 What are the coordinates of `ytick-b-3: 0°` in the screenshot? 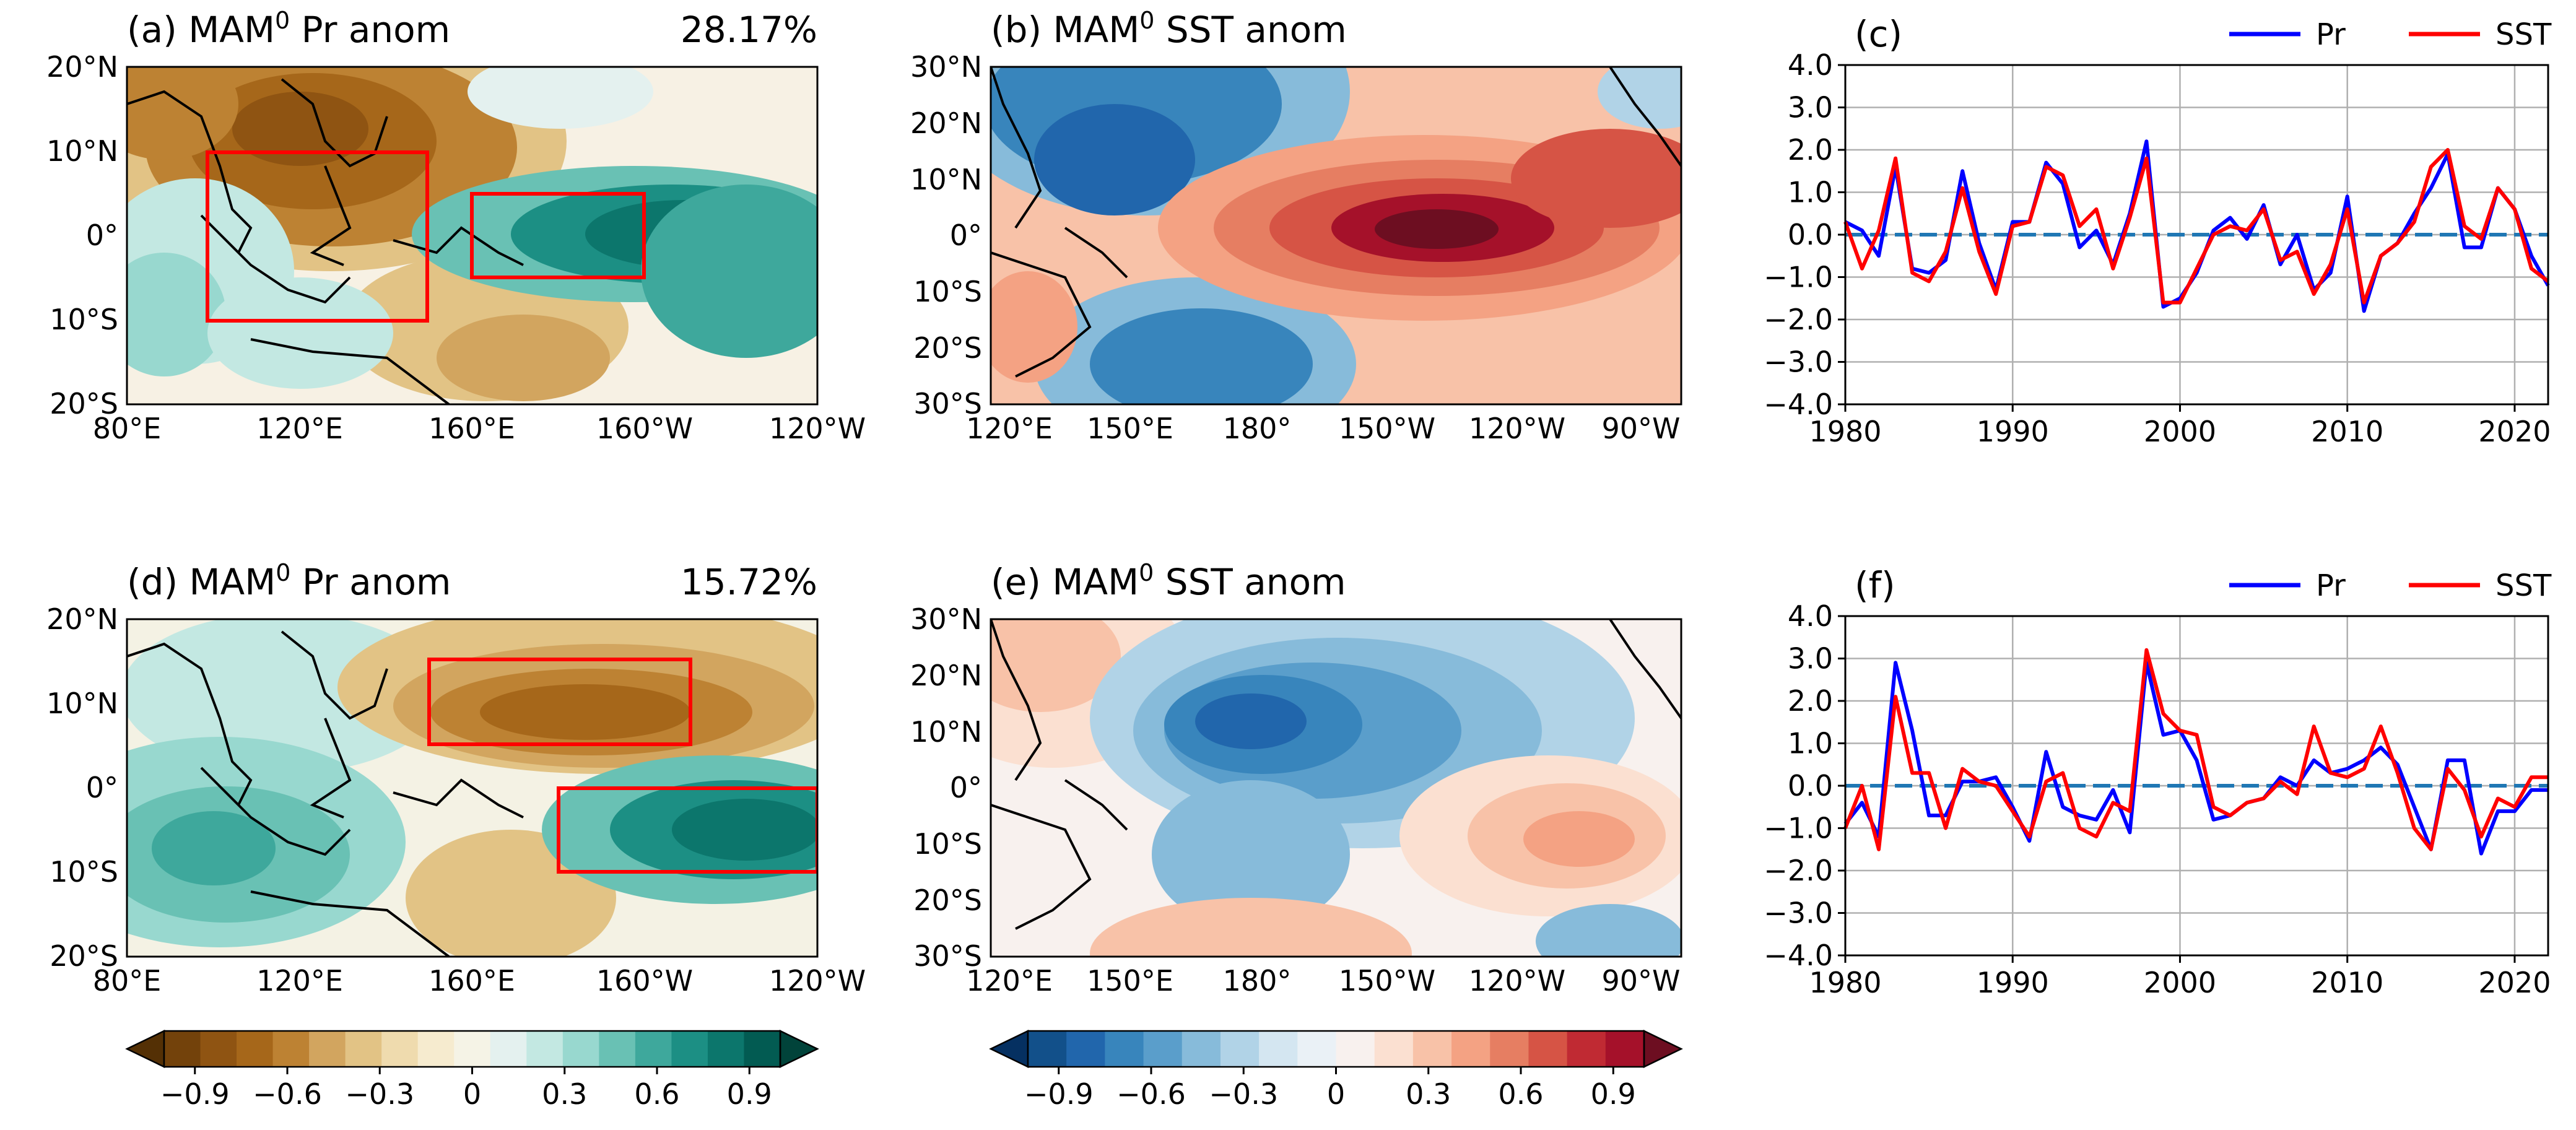 It's located at (966, 235).